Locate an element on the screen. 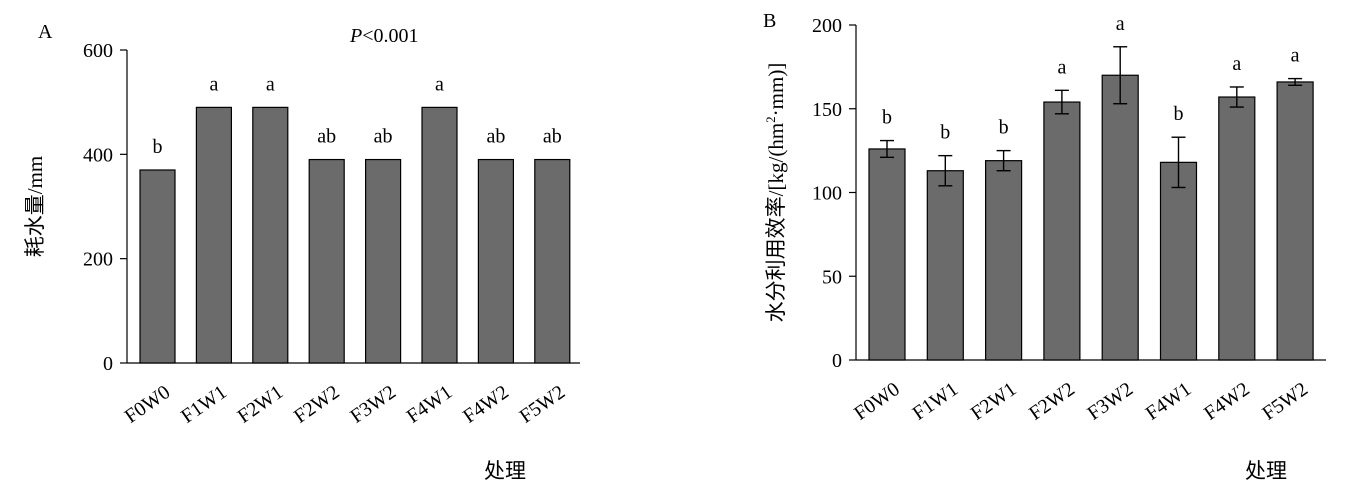 The width and height of the screenshot is (1349, 493). panel-letter: A is located at coordinates (45, 32).